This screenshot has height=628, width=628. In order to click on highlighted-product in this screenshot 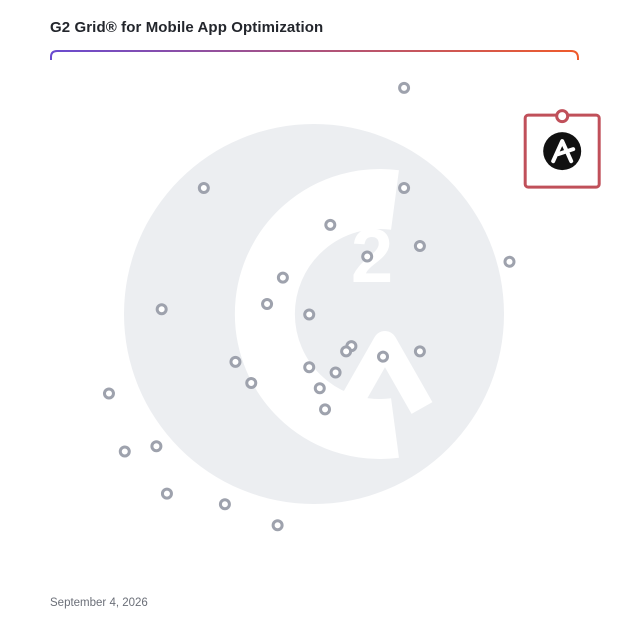, I will do `click(562, 149)`.